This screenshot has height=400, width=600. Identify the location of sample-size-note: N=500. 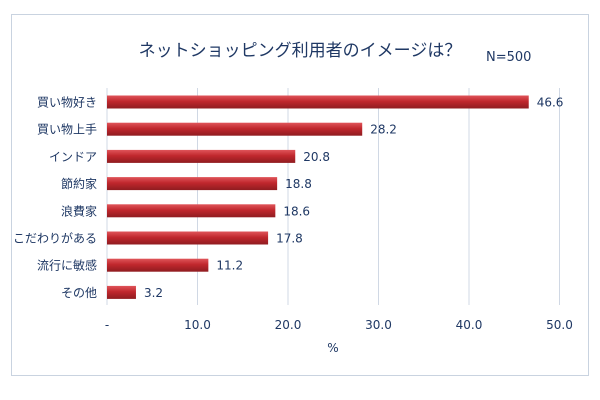
(509, 57).